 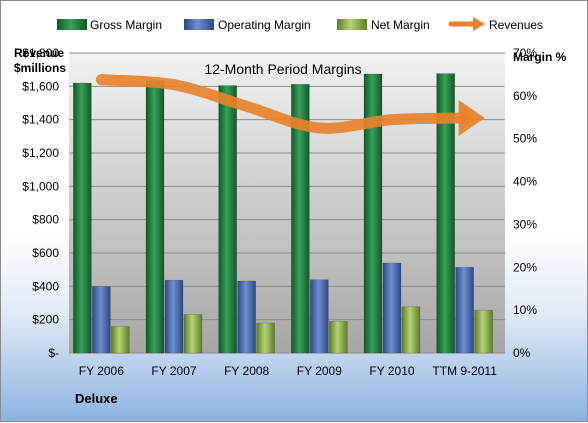 I want to click on y-right-tick-label: 0%, so click(x=522, y=353).